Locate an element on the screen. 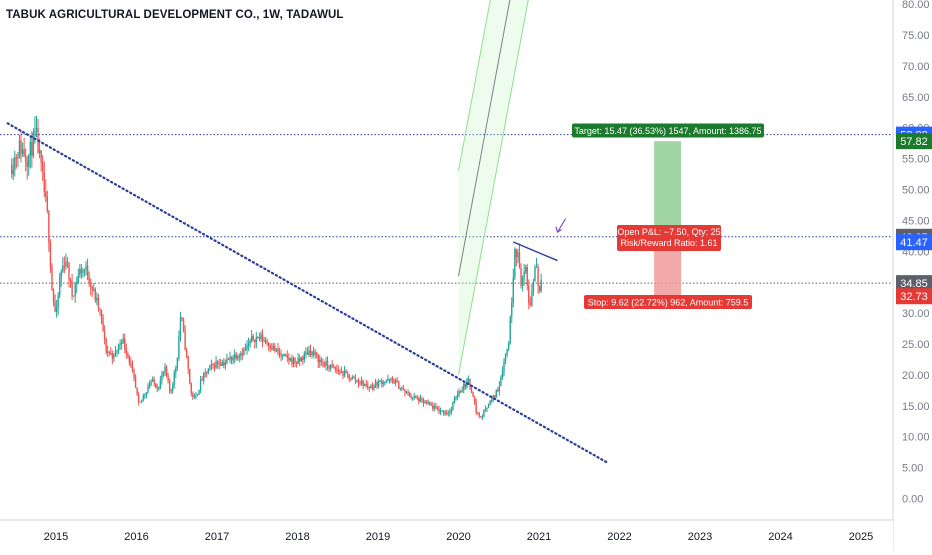 The image size is (932, 555). pnl-label: Open P&L: −7.50, Qty: 25 is located at coordinates (668, 232).